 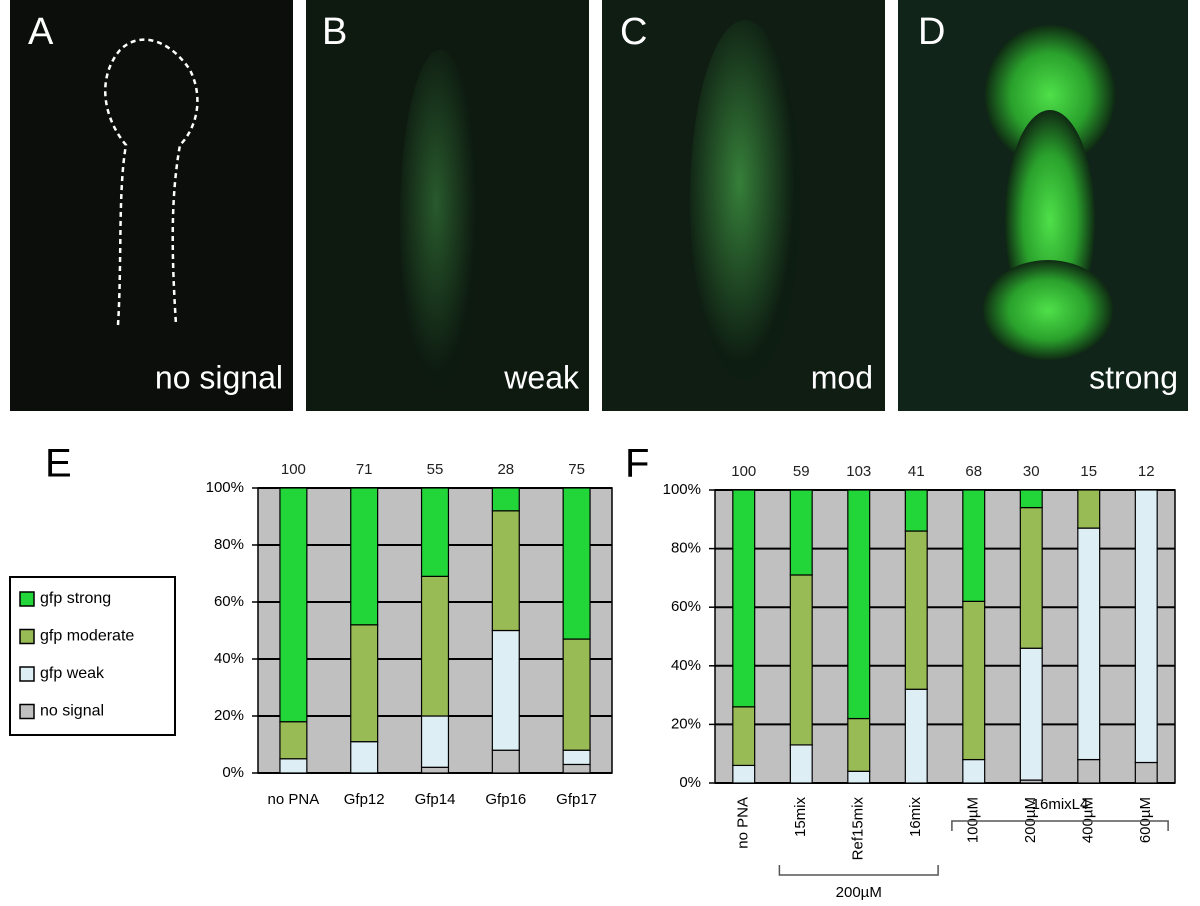 I want to click on count-label: 68, so click(x=973, y=471).